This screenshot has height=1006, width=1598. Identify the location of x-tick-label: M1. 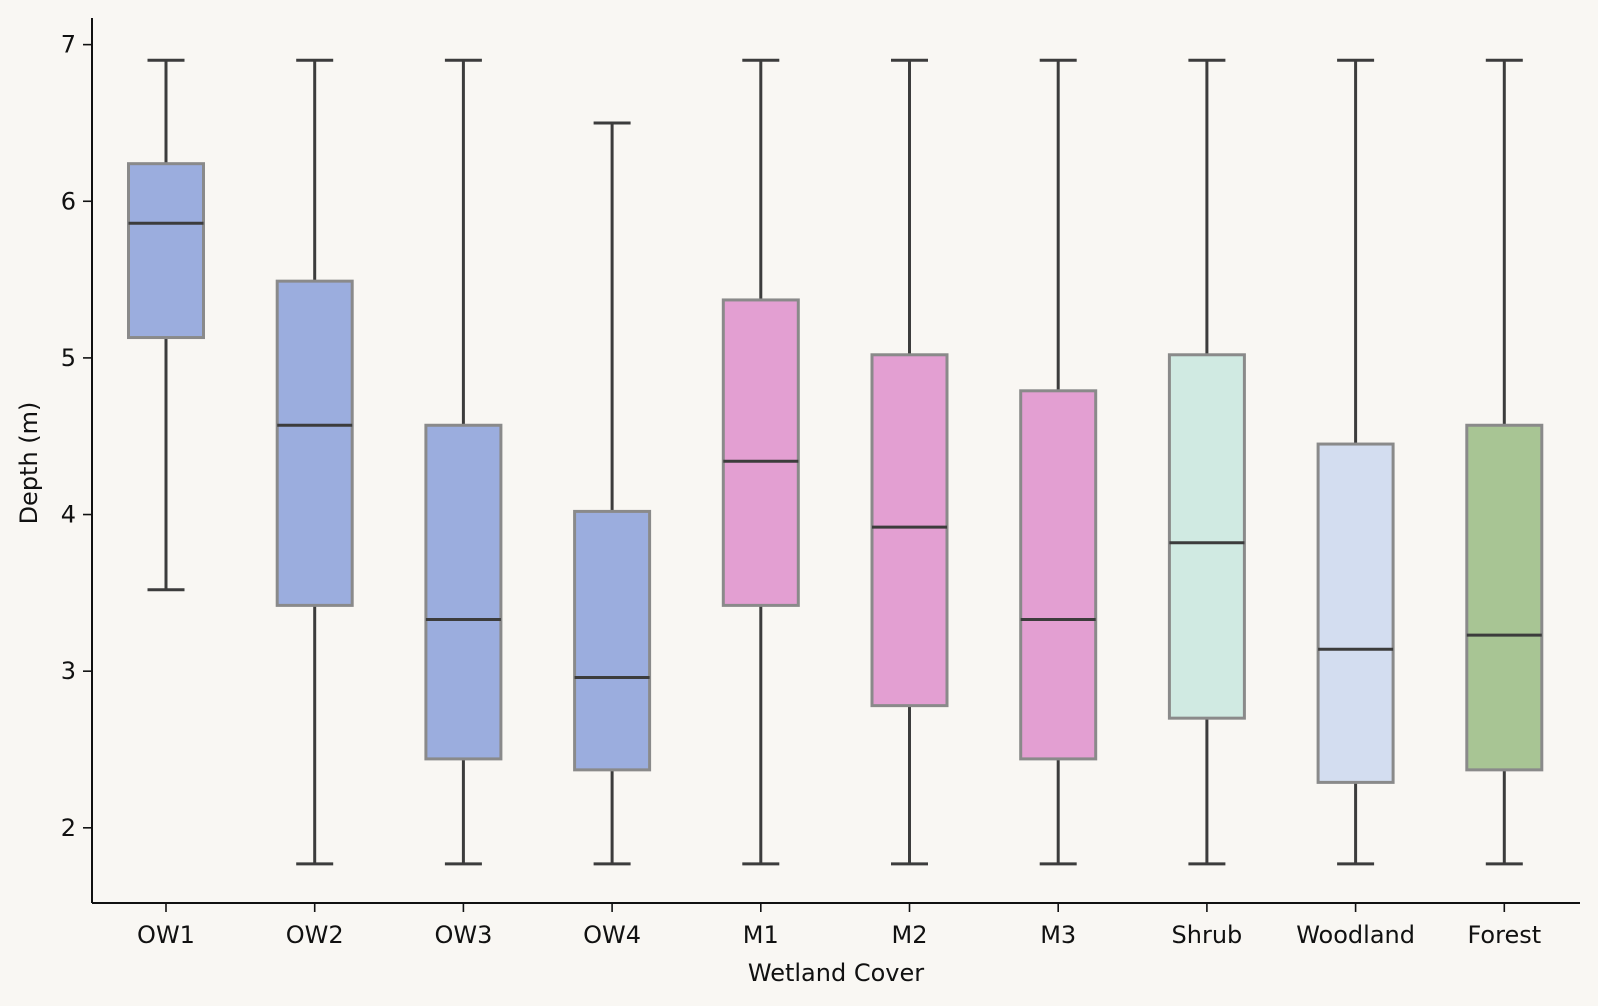
(761, 935).